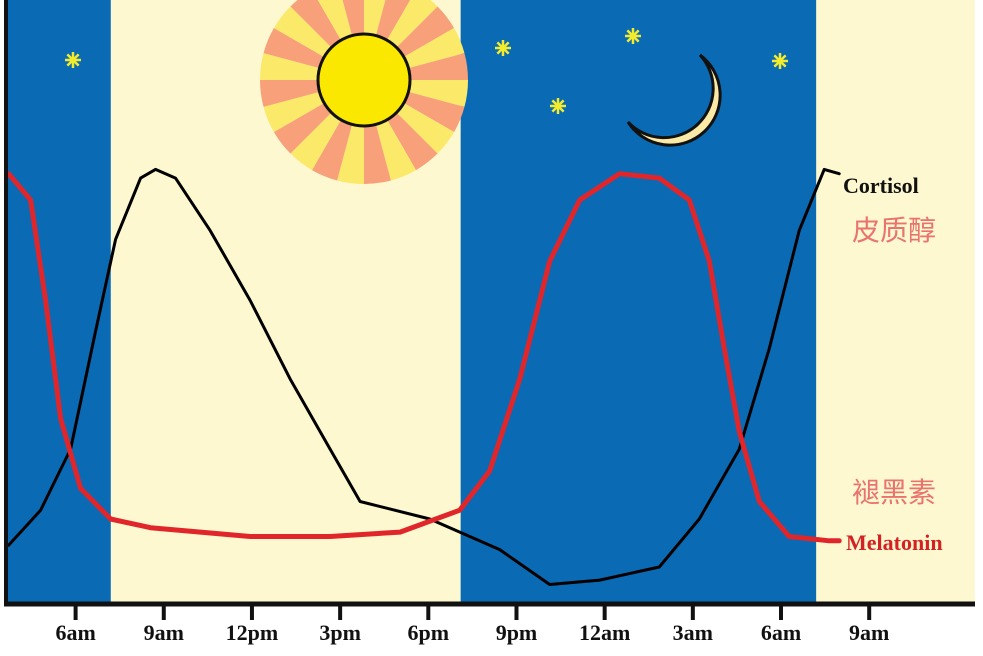 The image size is (983, 656). Describe the element at coordinates (894, 230) in the screenshot. I see `legend-cortisol-cn: 皮质醇` at that location.